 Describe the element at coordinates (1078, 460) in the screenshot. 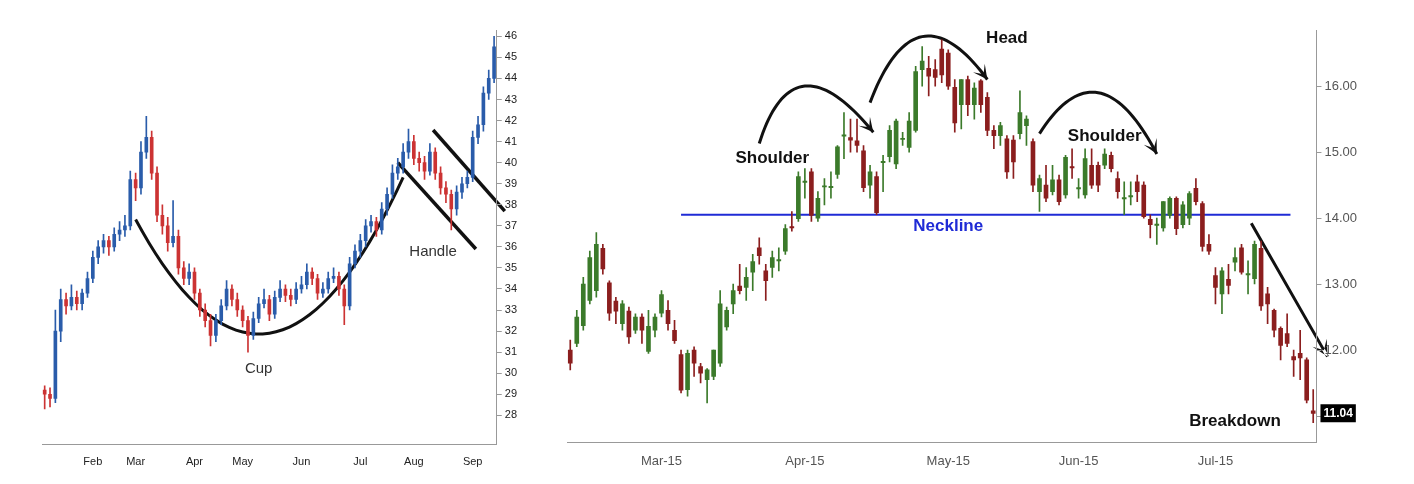

I see `x-tick-label: Jun-15` at that location.